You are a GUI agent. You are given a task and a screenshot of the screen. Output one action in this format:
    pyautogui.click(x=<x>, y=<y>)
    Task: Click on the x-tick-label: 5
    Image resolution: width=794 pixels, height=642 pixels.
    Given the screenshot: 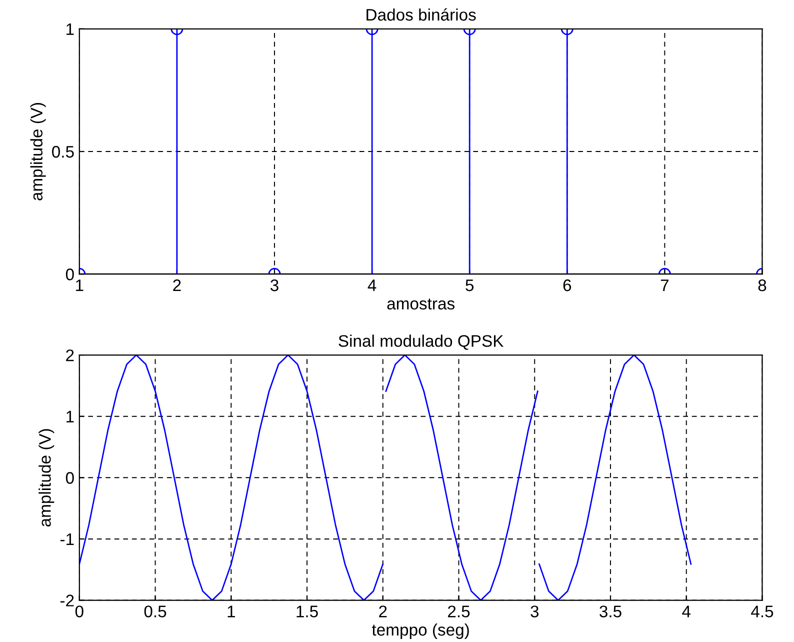 What is the action you would take?
    pyautogui.click(x=470, y=286)
    